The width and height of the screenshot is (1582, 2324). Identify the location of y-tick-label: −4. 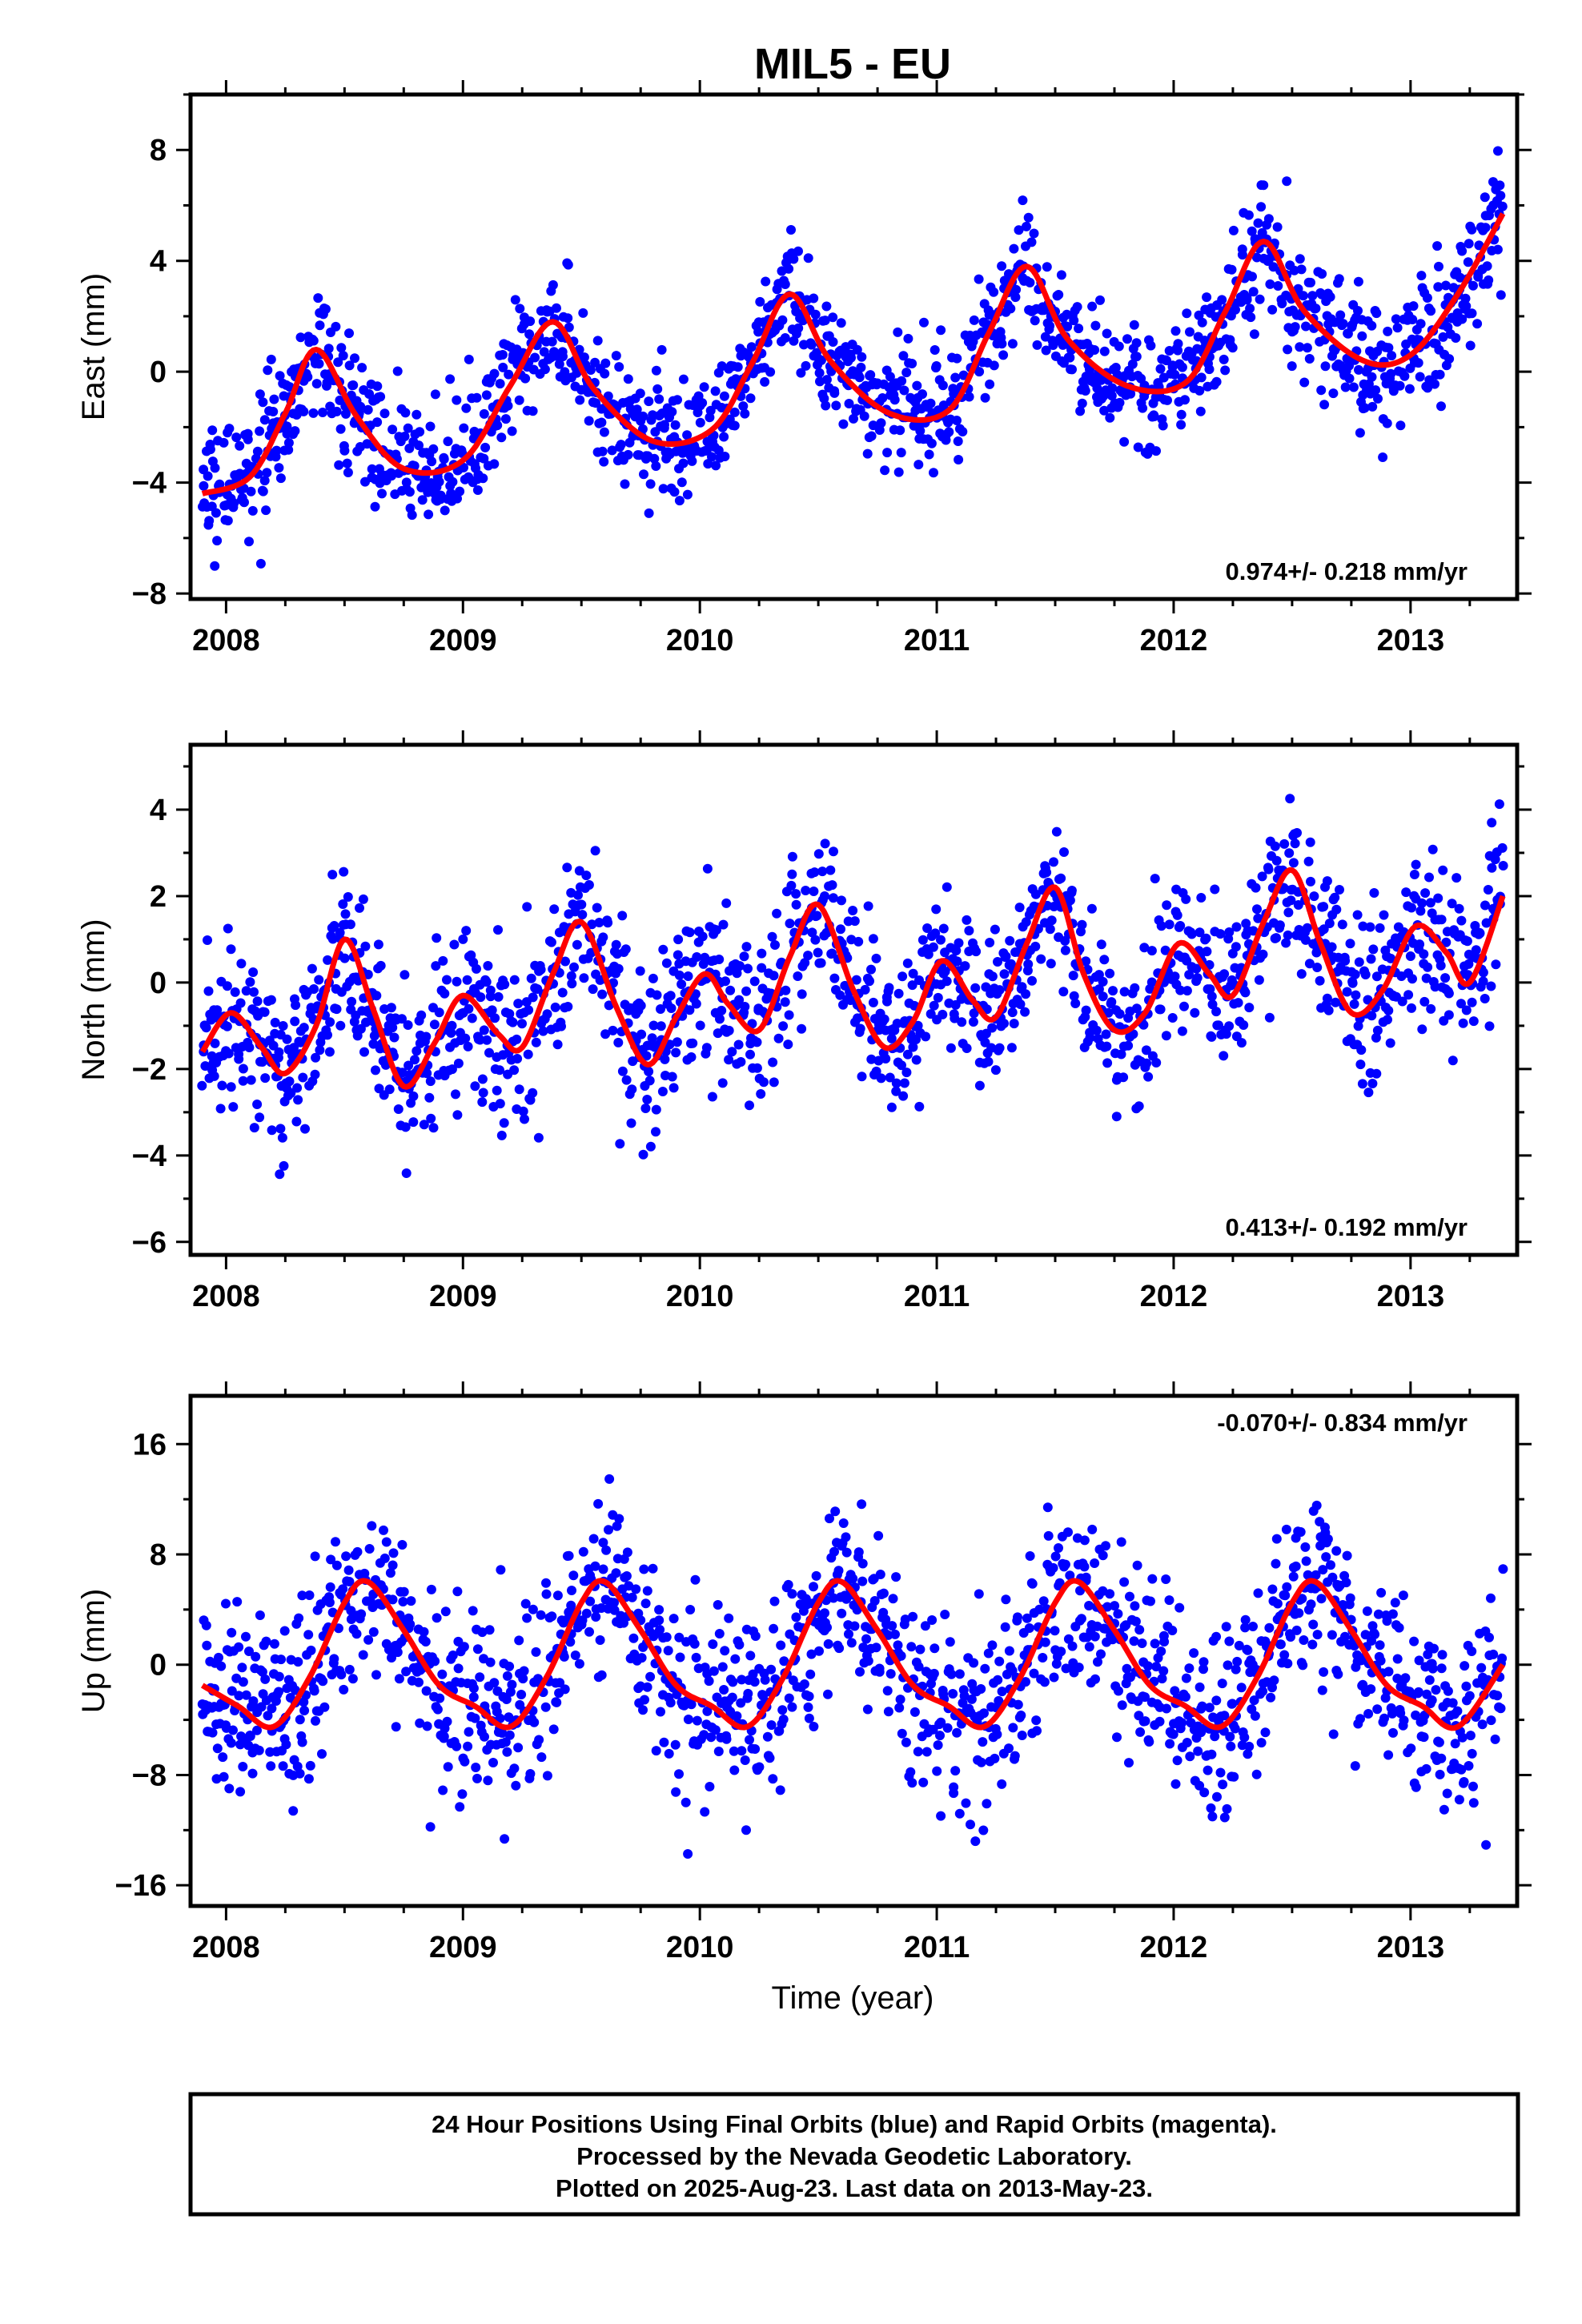
(149, 1156).